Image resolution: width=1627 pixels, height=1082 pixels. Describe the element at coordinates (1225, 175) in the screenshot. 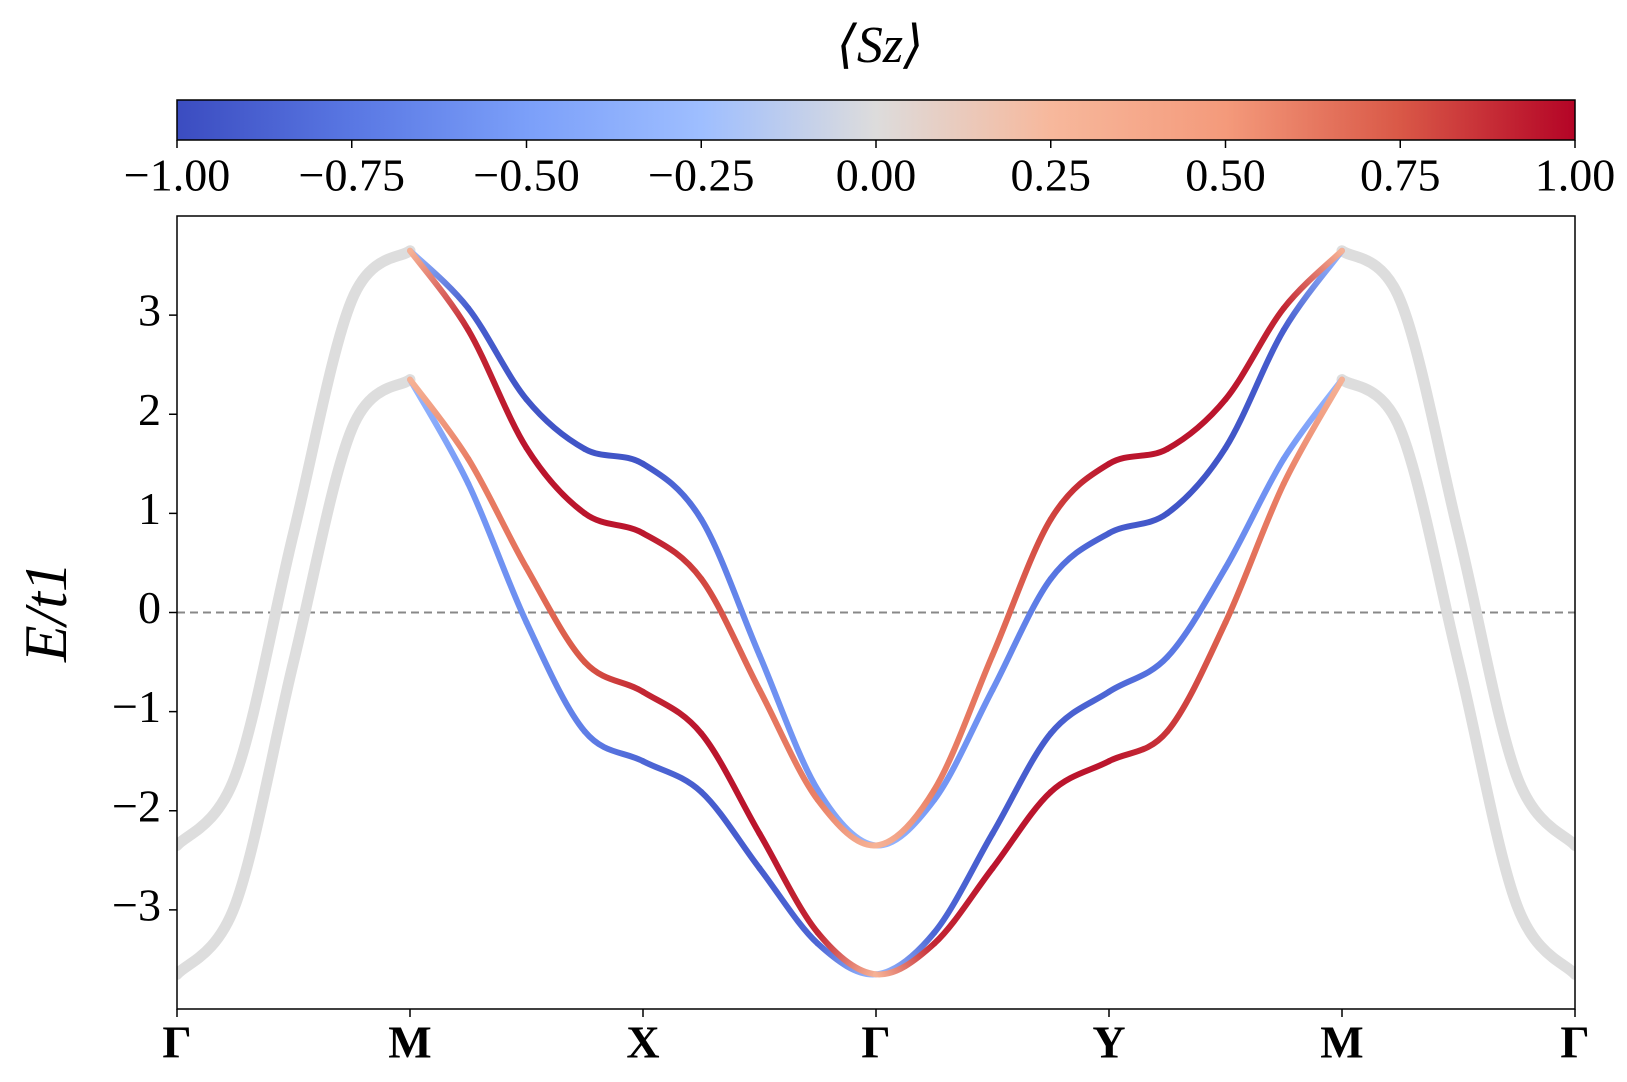

I see `colorbar-tick-label: 0.50` at that location.